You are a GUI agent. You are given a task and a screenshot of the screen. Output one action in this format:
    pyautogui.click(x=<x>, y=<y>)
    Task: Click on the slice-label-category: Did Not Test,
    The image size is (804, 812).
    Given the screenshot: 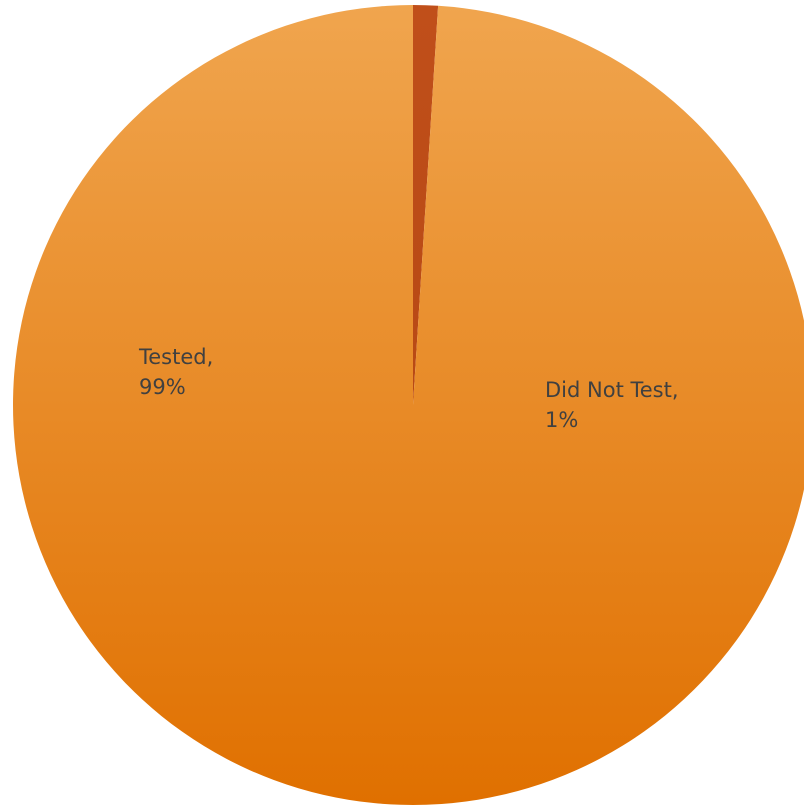 What is the action you would take?
    pyautogui.click(x=612, y=390)
    